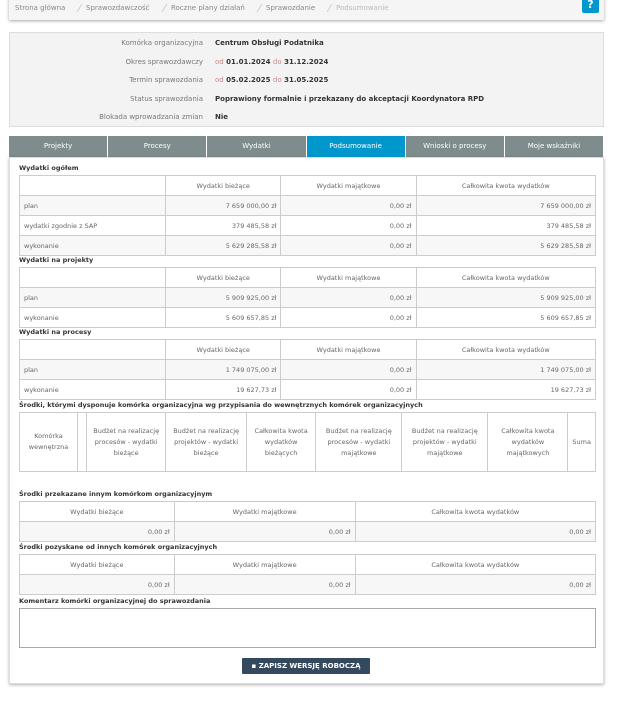 This screenshot has height=717, width=625. I want to click on breadcrumb-item: Podsumowanie, so click(362, 8).